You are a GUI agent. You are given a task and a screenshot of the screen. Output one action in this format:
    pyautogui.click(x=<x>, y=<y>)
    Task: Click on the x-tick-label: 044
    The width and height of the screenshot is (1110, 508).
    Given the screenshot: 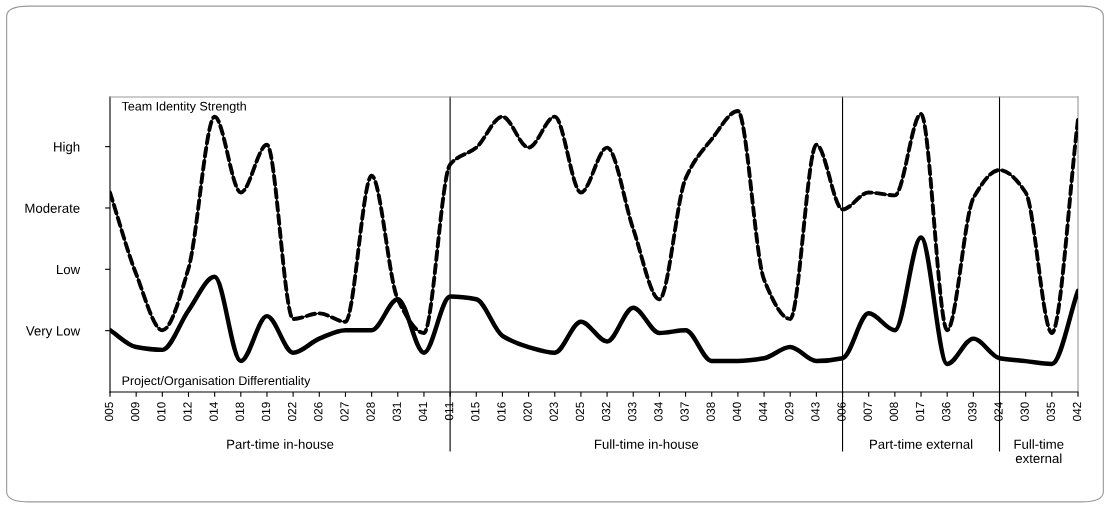 What is the action you would take?
    pyautogui.click(x=763, y=411)
    